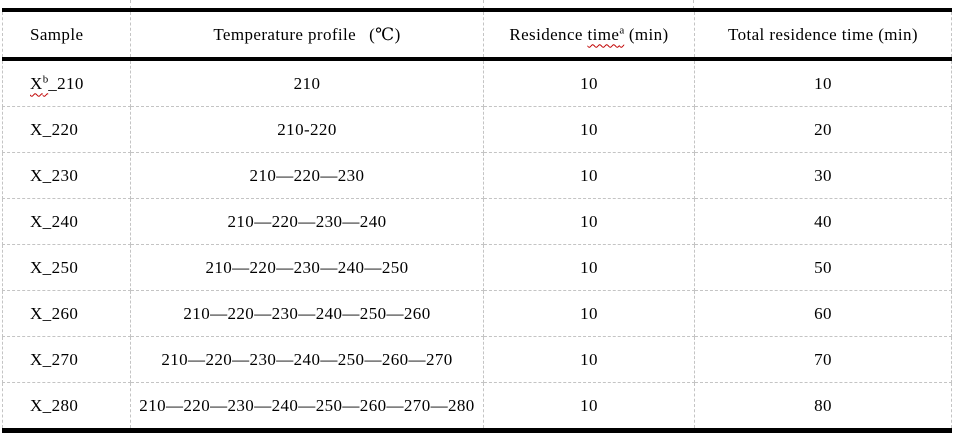 The width and height of the screenshot is (954, 435). I want to click on total-time-cell: 70, so click(823, 359).